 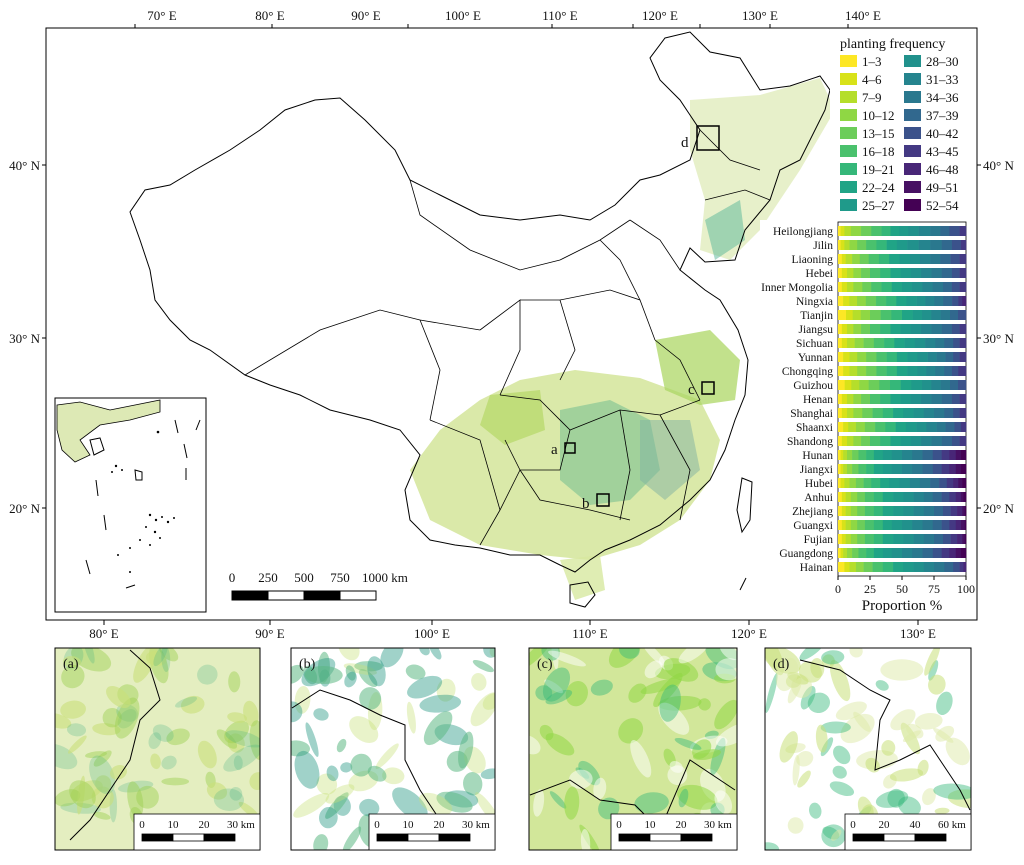 I want to click on lon-label: 130° E, so click(x=760, y=15).